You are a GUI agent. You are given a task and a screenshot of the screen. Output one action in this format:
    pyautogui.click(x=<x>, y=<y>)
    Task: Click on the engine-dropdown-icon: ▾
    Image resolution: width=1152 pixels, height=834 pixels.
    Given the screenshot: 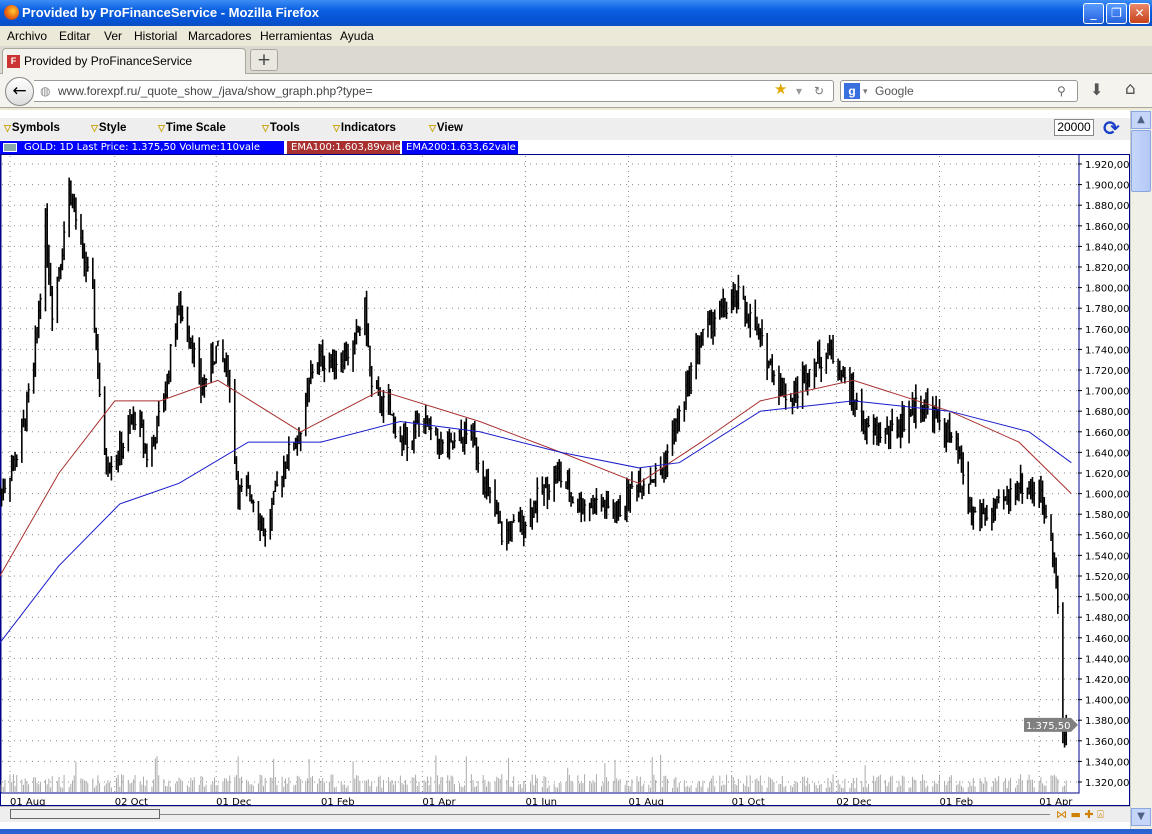 What is the action you would take?
    pyautogui.click(x=865, y=91)
    